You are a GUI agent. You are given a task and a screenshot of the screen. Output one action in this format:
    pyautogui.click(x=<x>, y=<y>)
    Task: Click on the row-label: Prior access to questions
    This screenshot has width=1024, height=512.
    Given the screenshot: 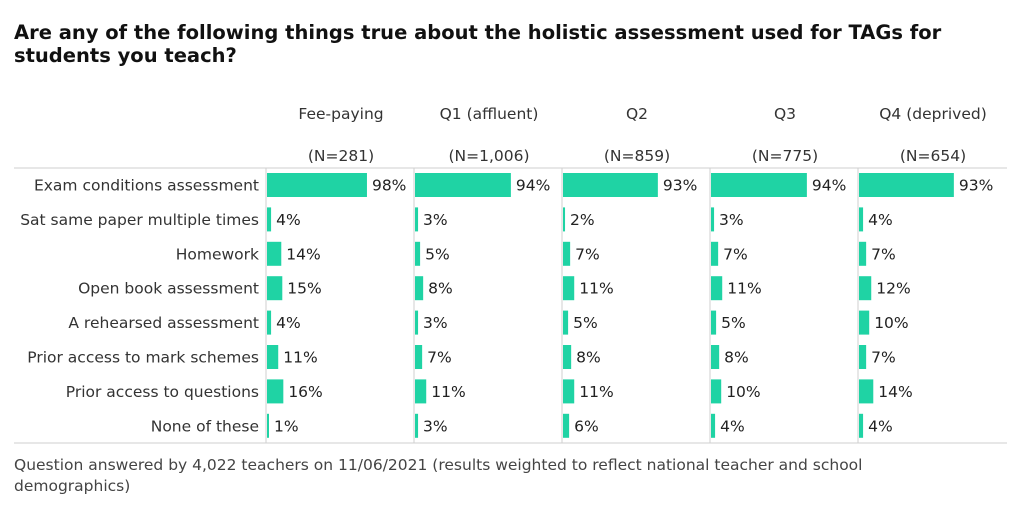 What is the action you would take?
    pyautogui.click(x=162, y=392)
    